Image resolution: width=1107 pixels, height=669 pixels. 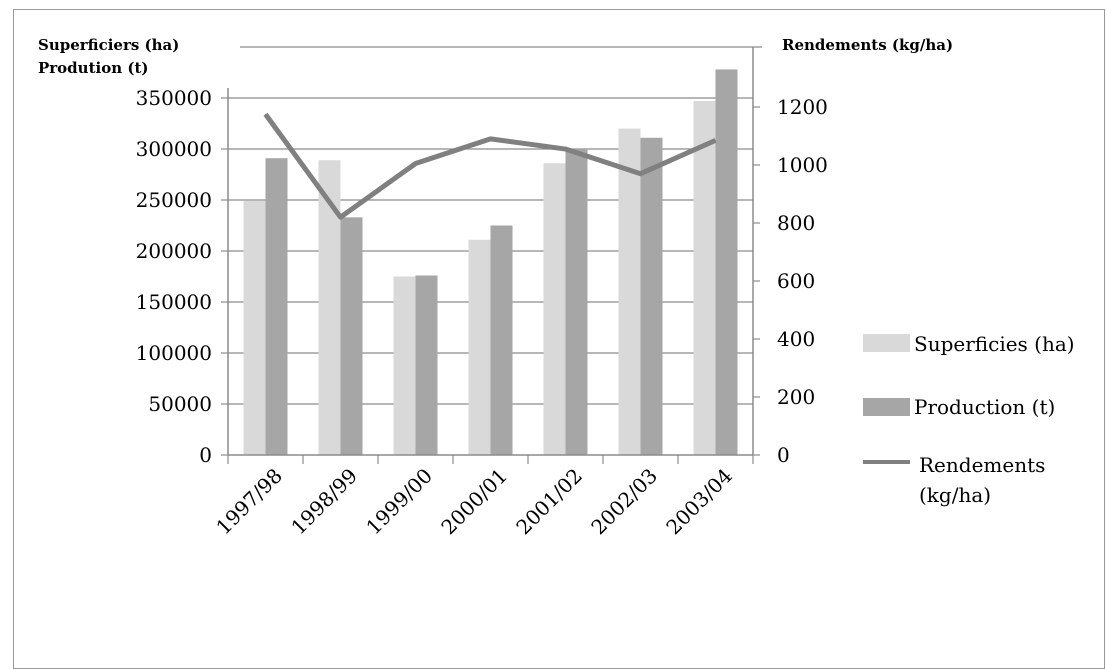 I want to click on left-tick-label: 0, so click(x=205, y=455).